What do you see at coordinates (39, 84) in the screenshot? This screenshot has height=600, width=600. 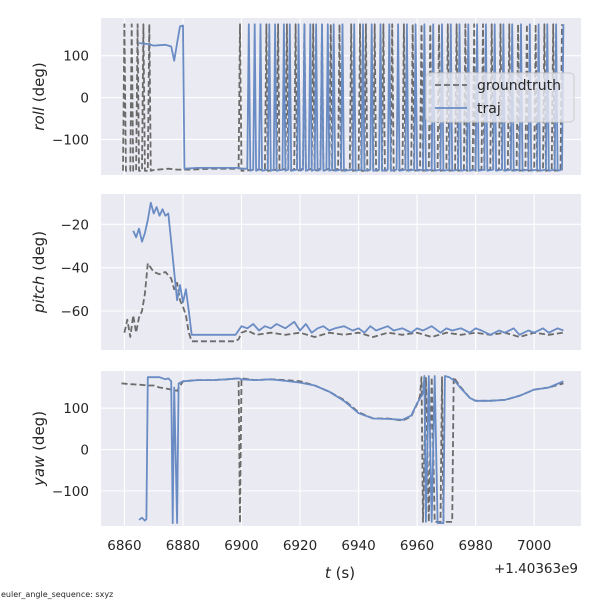 I see `roll-y-axis-label-unit: (deg)` at bounding box center [39, 84].